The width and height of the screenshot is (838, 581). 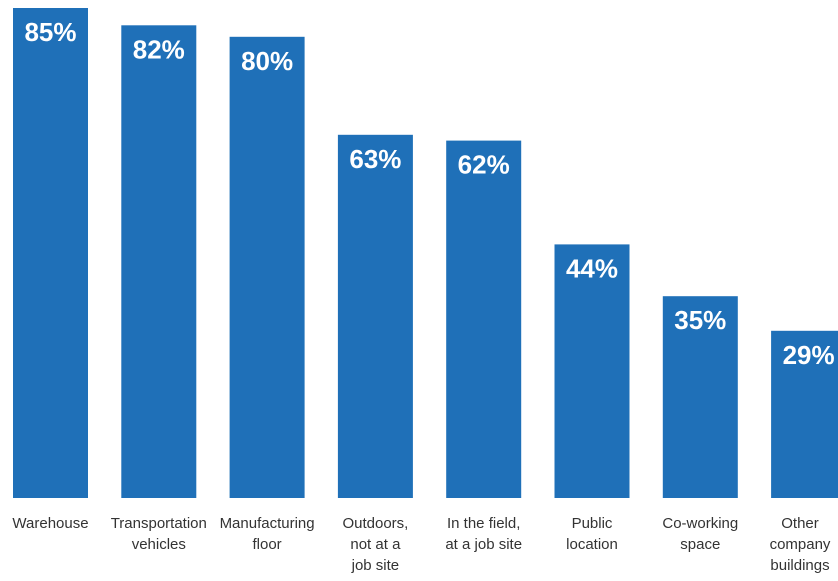 What do you see at coordinates (50, 32) in the screenshot?
I see `bar-value-label-1: 85%` at bounding box center [50, 32].